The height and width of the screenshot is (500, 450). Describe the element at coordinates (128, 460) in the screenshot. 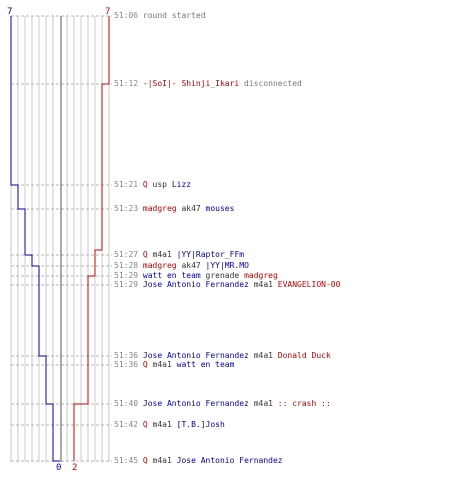

I see `event-time: 51:45` at that location.